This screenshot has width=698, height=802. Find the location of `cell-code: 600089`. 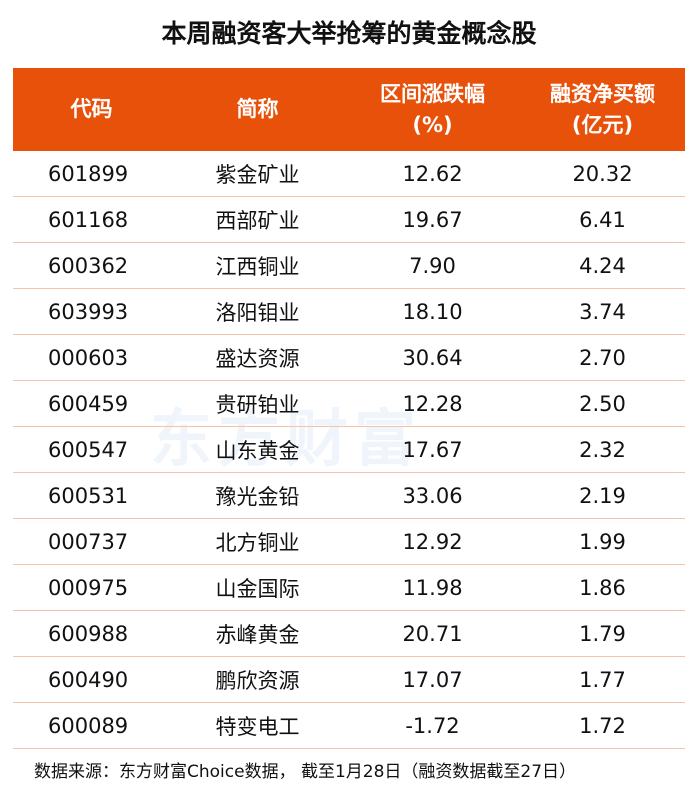

cell-code: 600089 is located at coordinates (91, 725).